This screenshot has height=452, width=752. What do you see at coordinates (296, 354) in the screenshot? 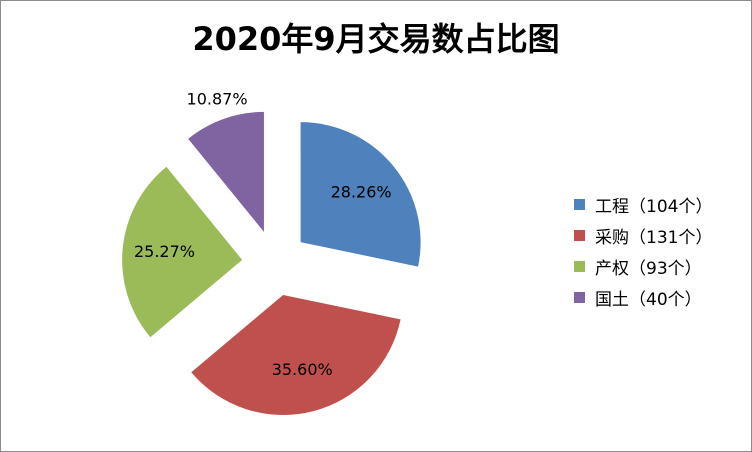
I see `pie-slice-procurement` at bounding box center [296, 354].